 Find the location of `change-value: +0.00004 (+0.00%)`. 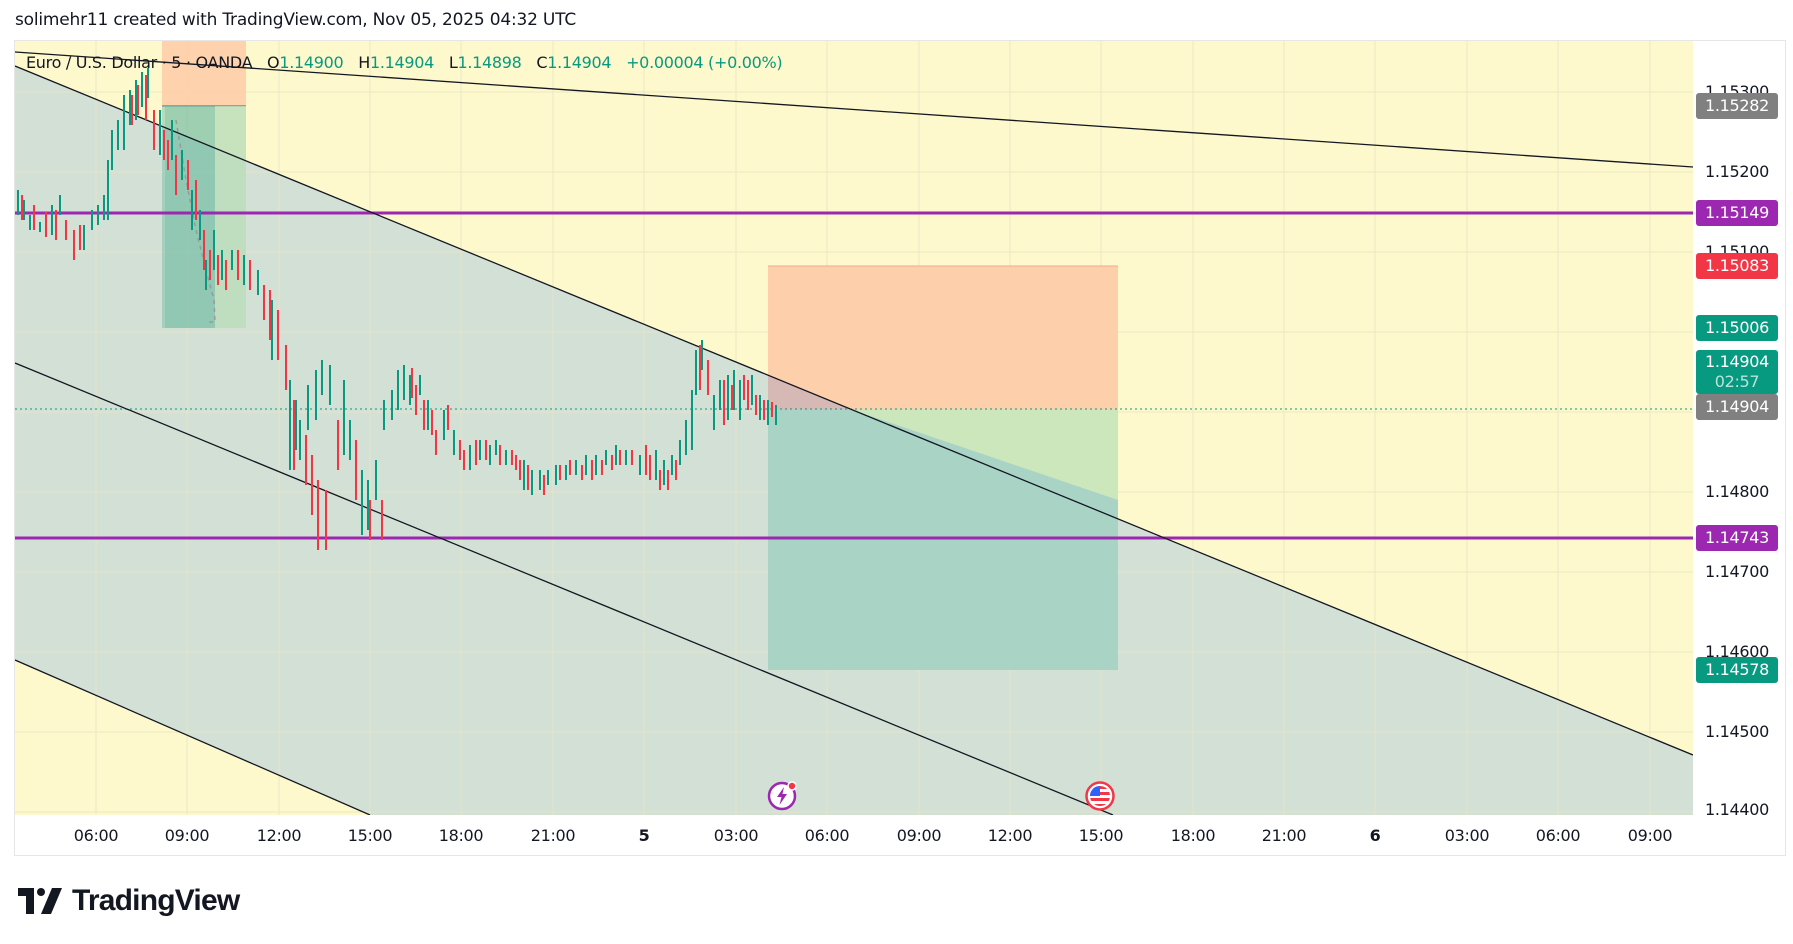

change-value: +0.00004 (+0.00%) is located at coordinates (704, 62).